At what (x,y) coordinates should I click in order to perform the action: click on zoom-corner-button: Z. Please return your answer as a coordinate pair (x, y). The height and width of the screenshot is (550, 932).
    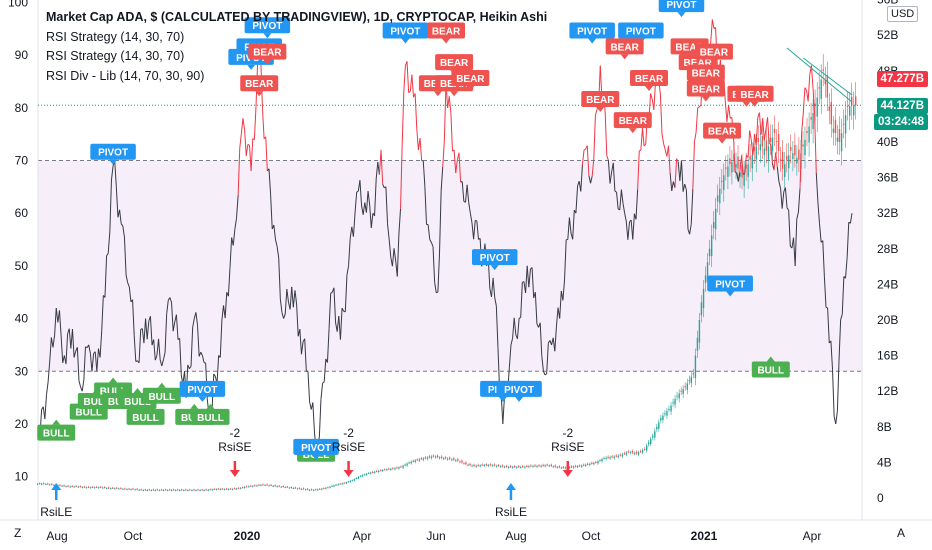
    Looking at the image, I should click on (18, 533).